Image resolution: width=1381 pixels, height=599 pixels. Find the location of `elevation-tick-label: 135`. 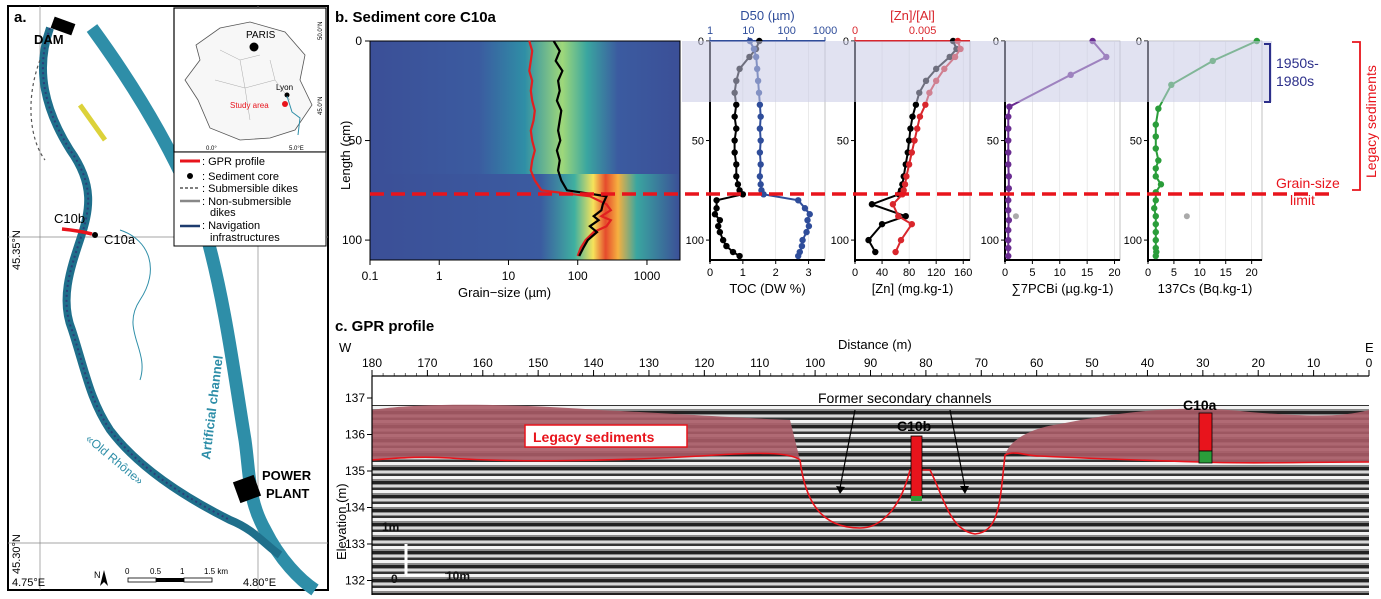

elevation-tick-label: 135 is located at coordinates (355, 471).